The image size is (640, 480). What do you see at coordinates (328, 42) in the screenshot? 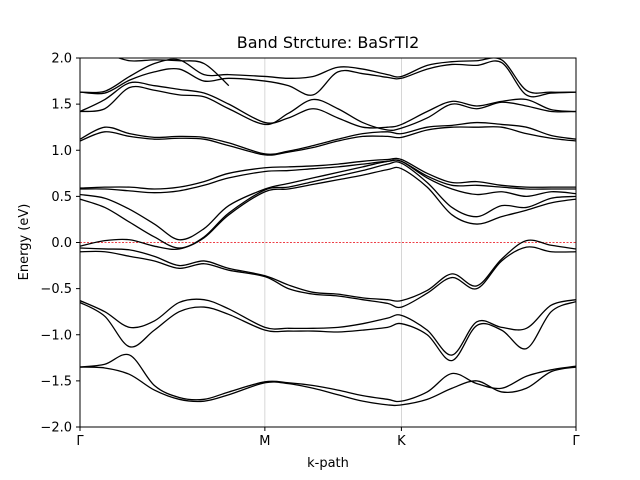
I see `chart-title: Band Strcture: BaSrTl2` at bounding box center [328, 42].